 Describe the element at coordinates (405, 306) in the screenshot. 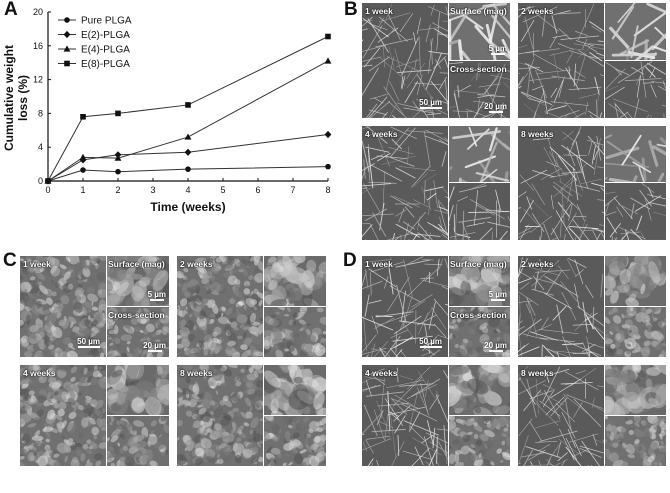

I see `sem-d-tl-main: 1 week 50 µm` at that location.